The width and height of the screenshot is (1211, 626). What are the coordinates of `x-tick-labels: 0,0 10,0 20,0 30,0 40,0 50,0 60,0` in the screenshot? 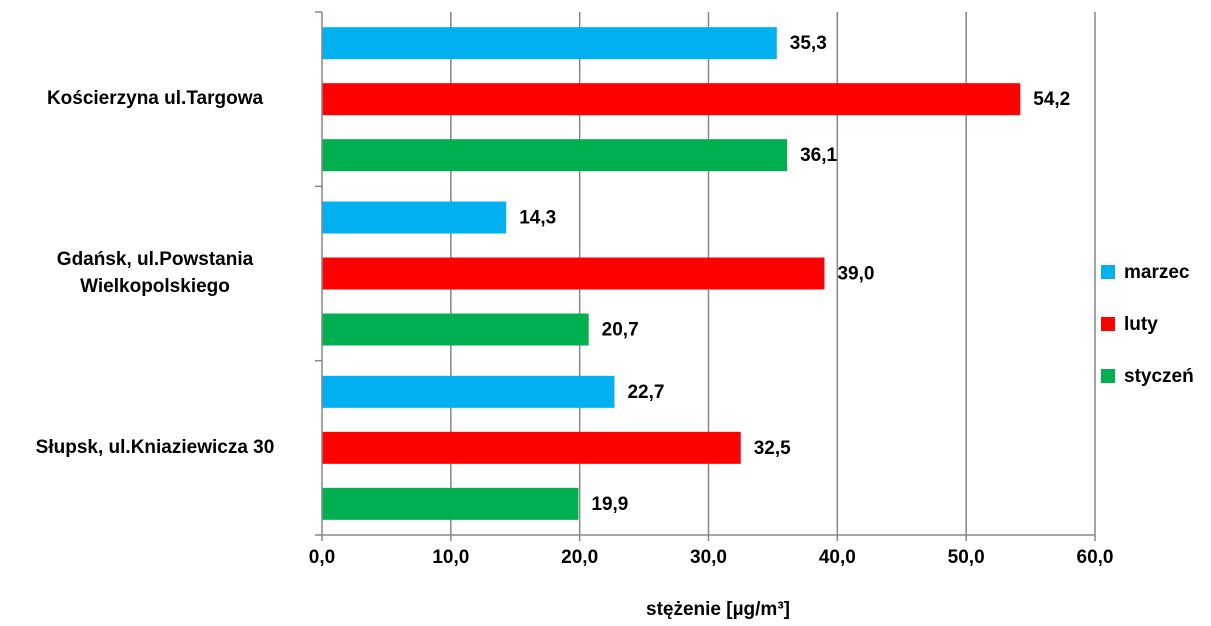 It's located at (711, 557).